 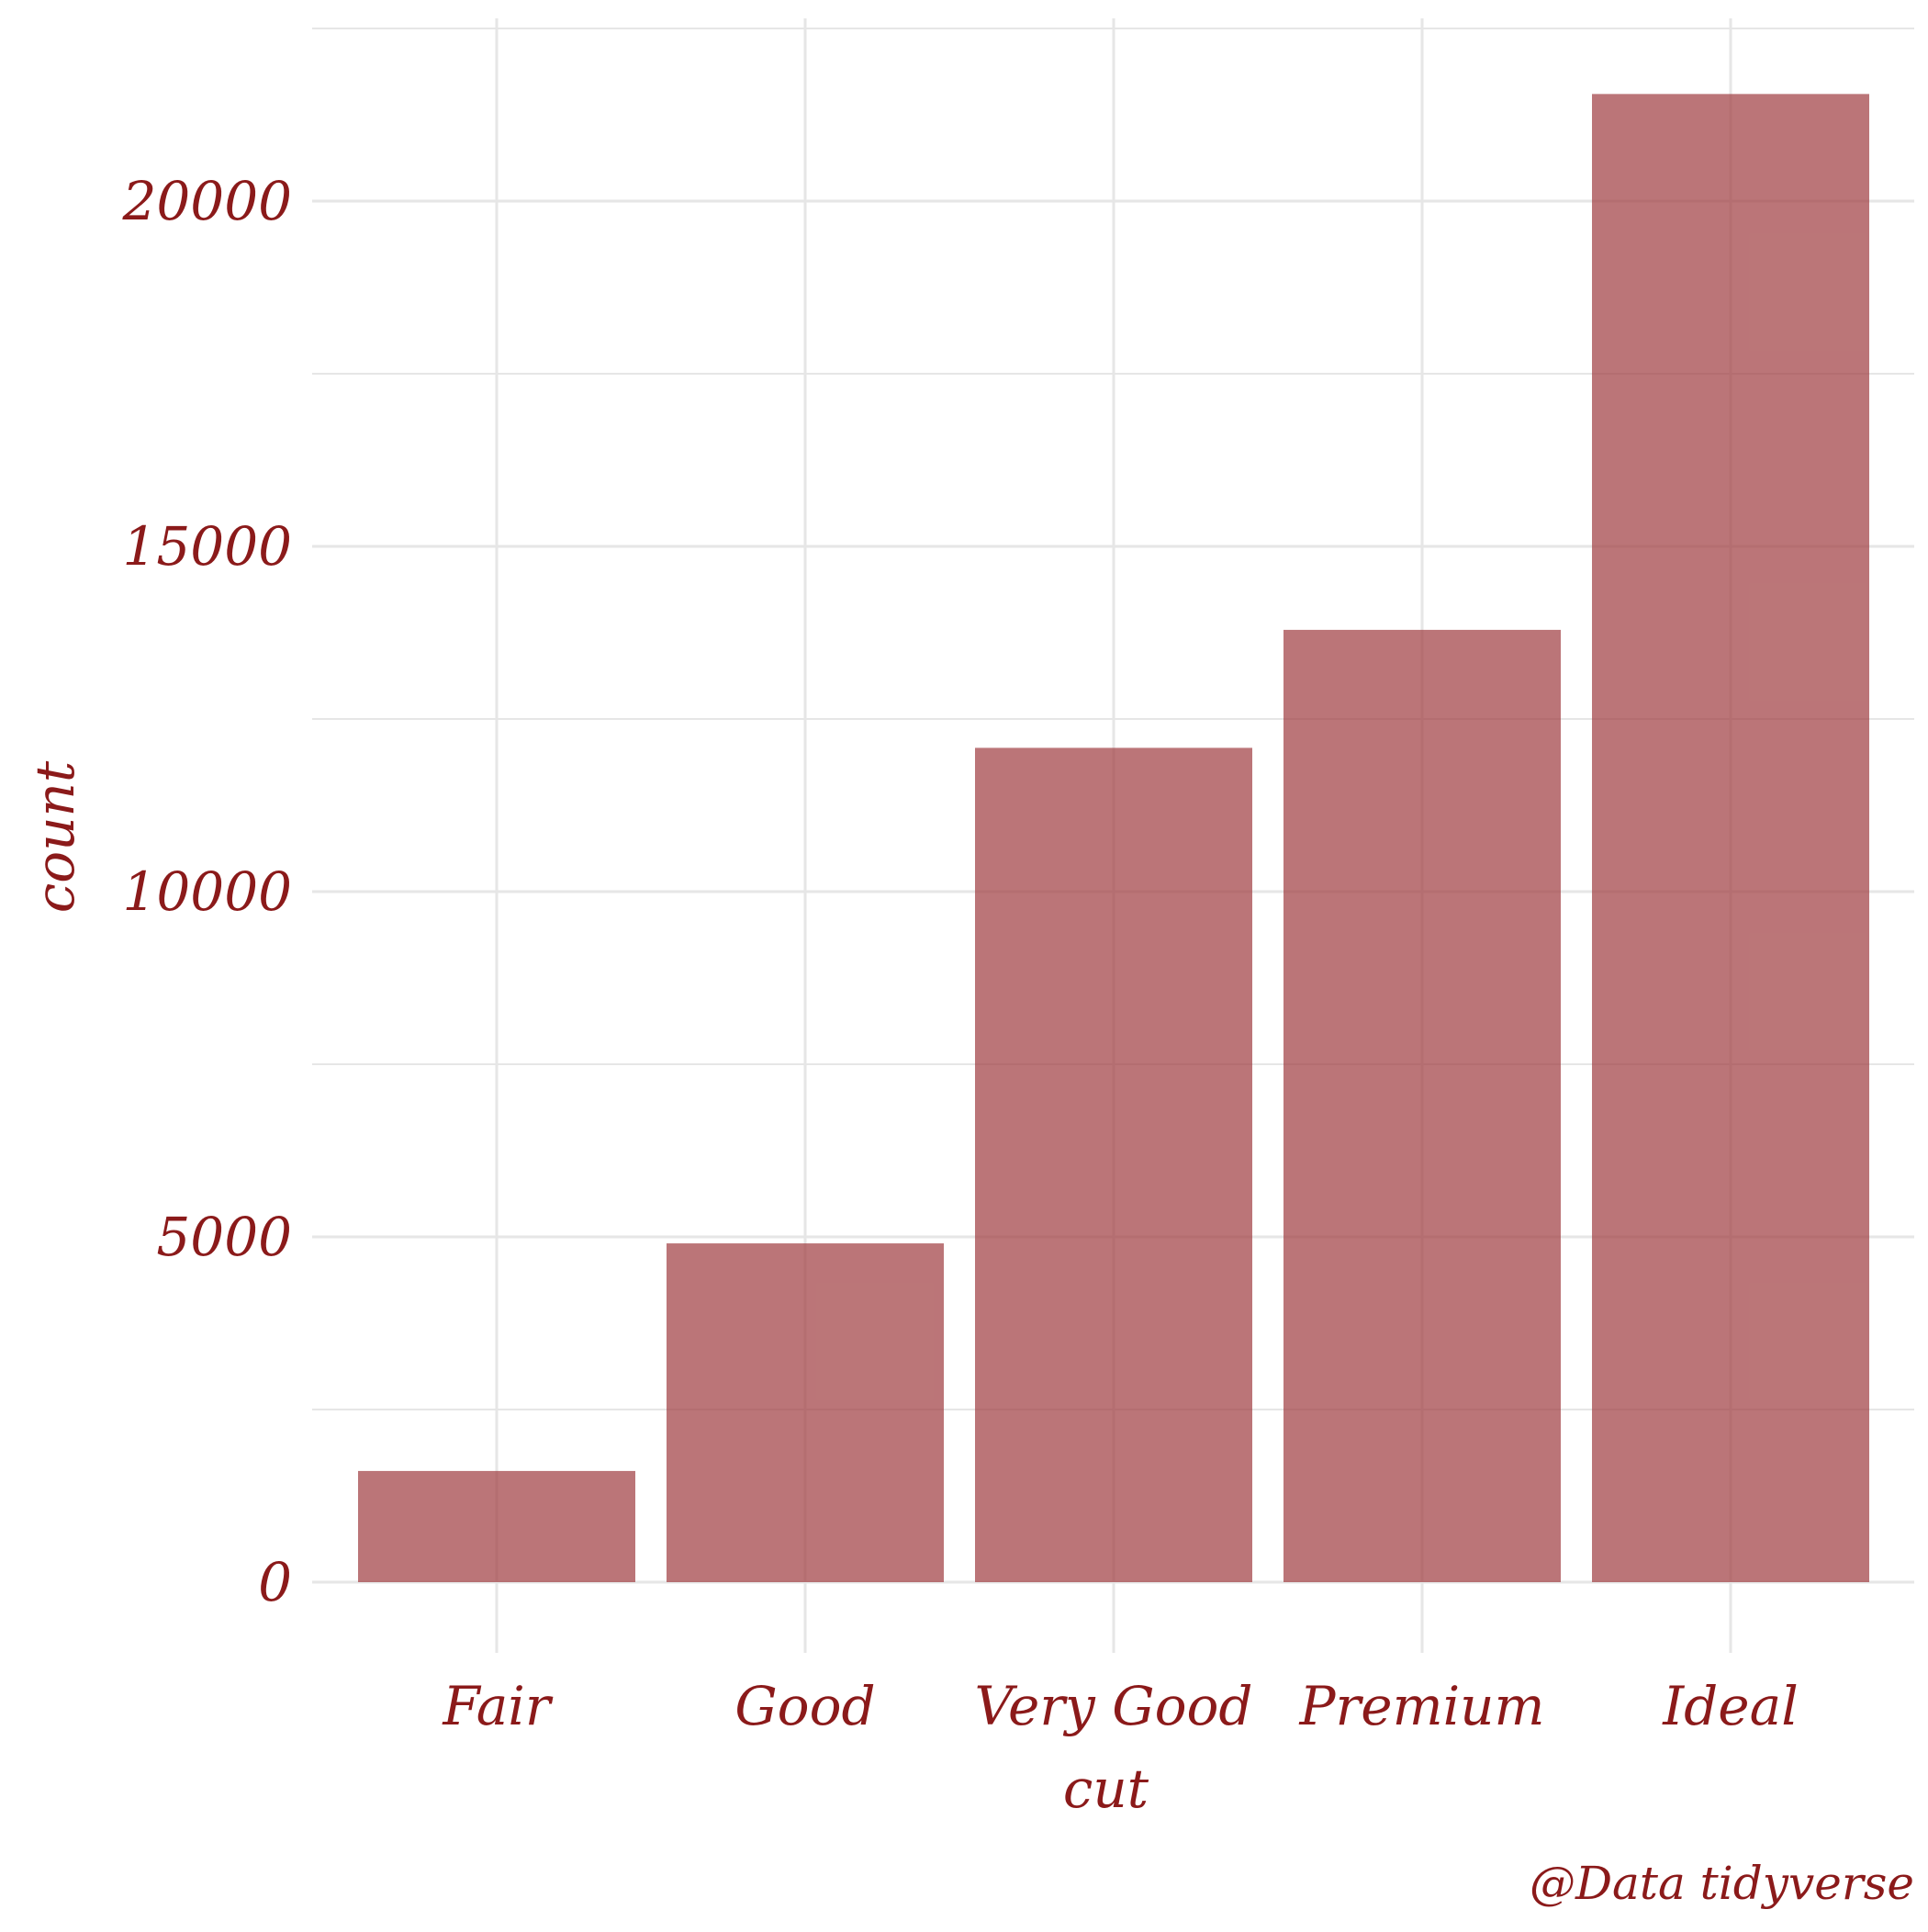 I want to click on x-tick-labels: Fair Good Very Good Premium Ideal, so click(x=1120, y=1706).